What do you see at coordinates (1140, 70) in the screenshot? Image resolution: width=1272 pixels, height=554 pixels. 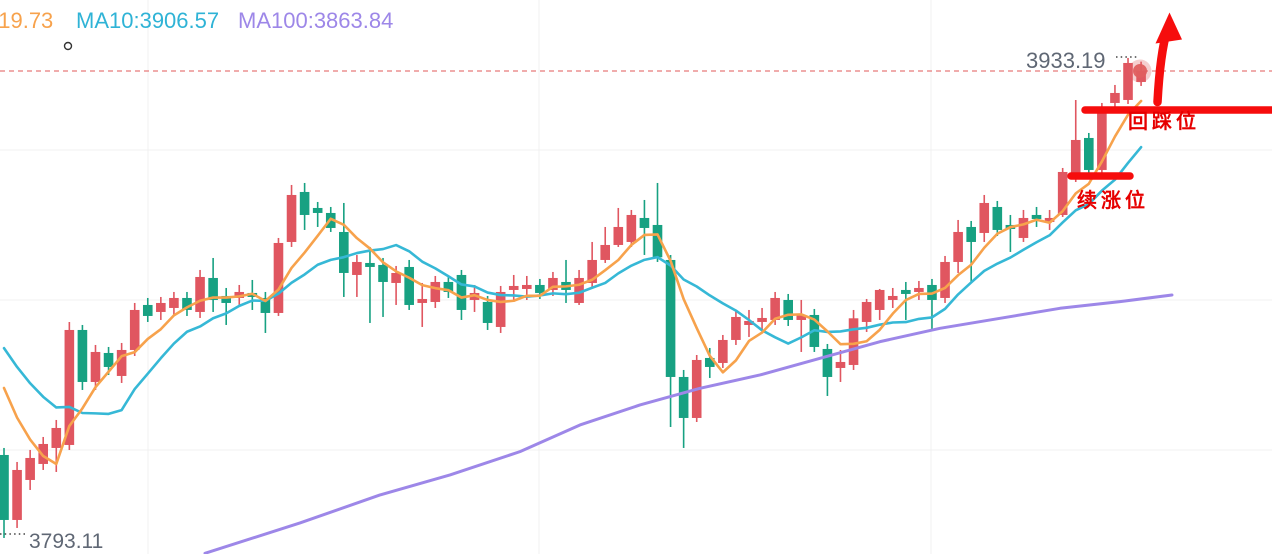 I see `current-price-dot` at bounding box center [1140, 70].